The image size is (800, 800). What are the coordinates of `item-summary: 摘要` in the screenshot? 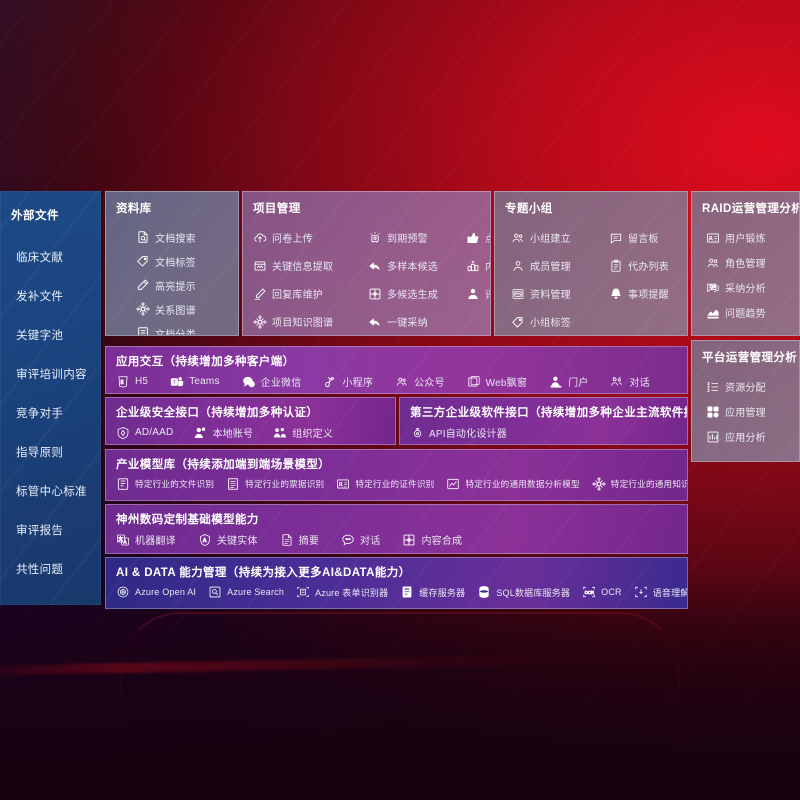 It's located at (299, 539).